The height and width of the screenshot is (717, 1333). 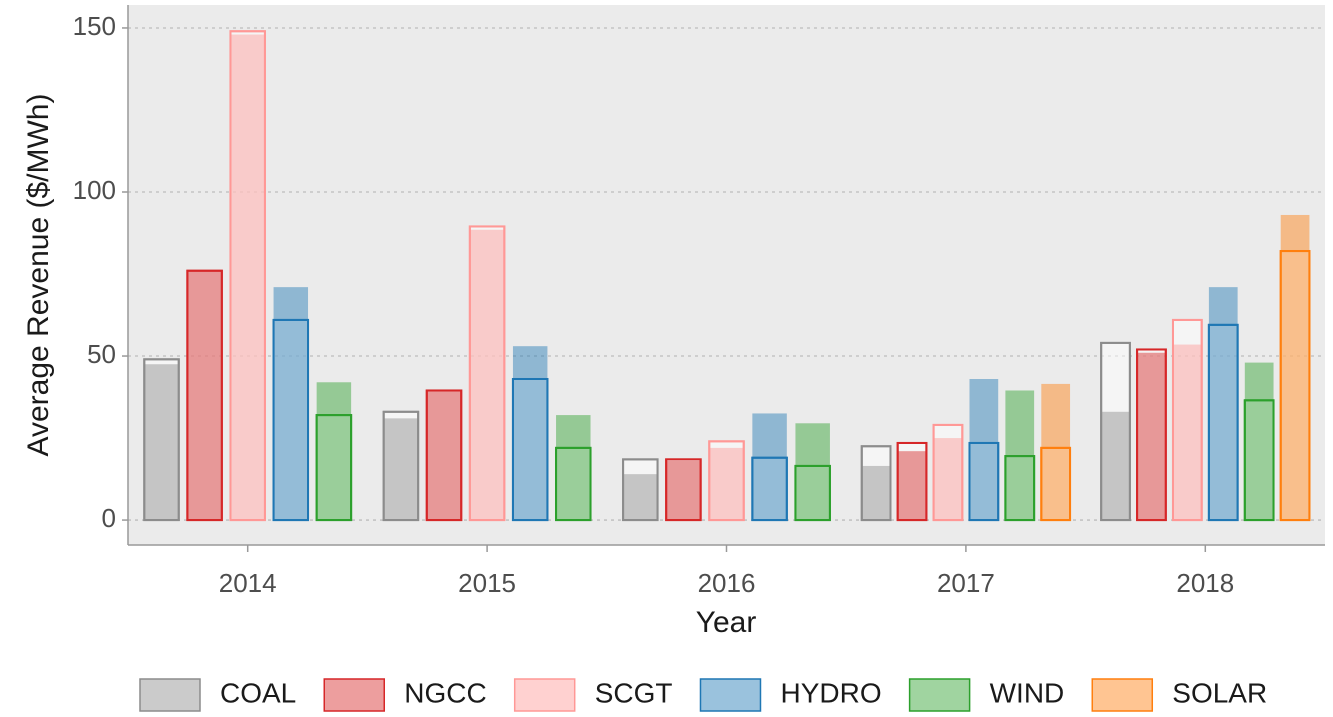 I want to click on y-tick-label: 150, so click(x=94, y=26).